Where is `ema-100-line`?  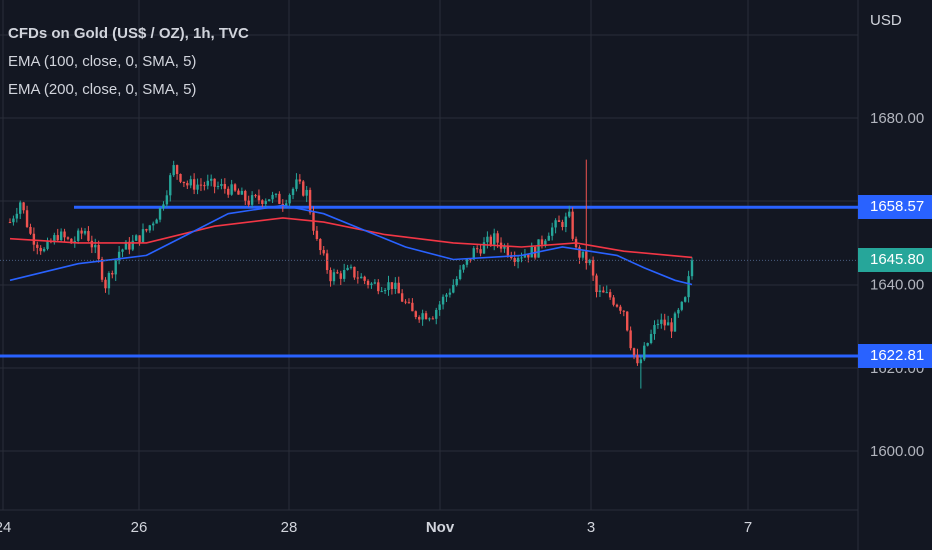 ema-100-line is located at coordinates (351, 245).